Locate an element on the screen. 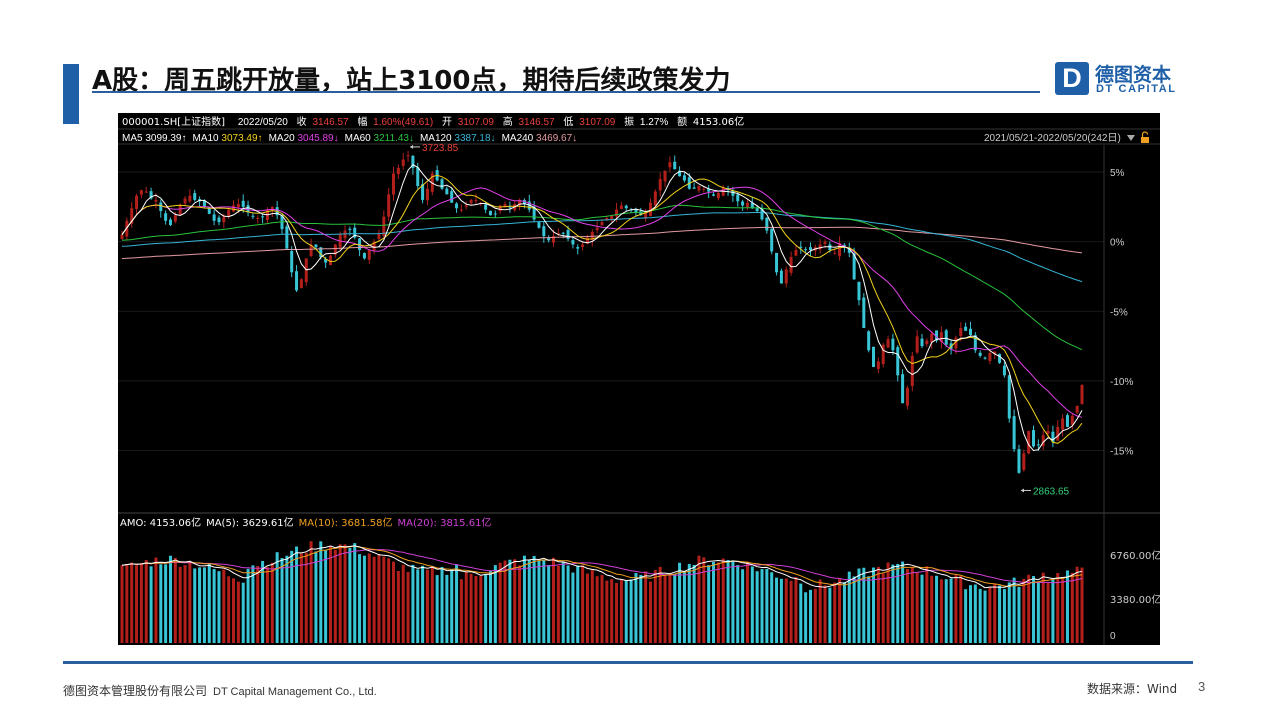 Image resolution: width=1280 pixels, height=720 pixels. volume-axis: 6760.00亿 3380.00亿 0 is located at coordinates (1135, 595).